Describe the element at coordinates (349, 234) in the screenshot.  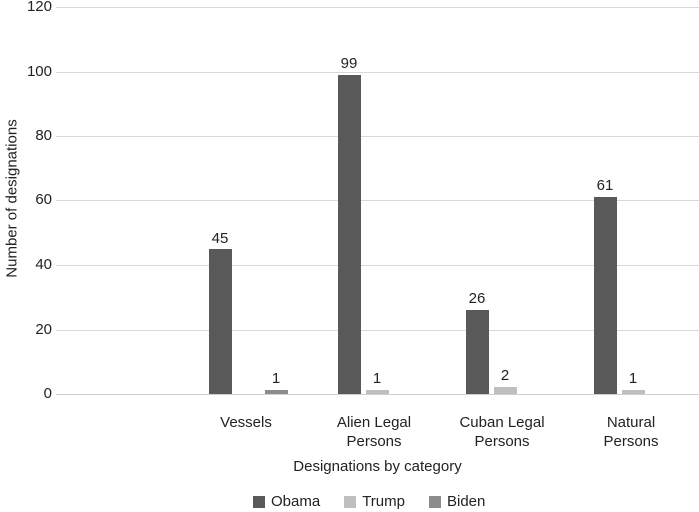
I see `bar-alien-obama` at that location.